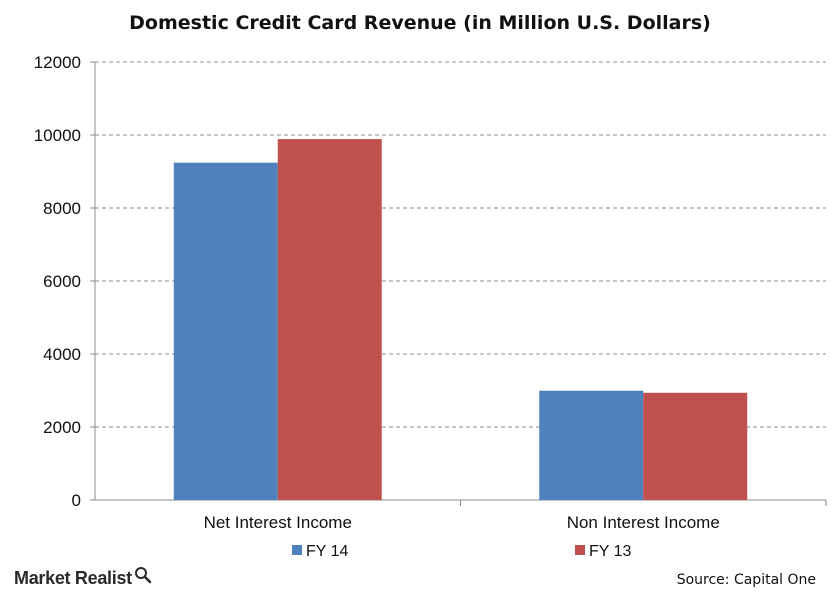 Image resolution: width=840 pixels, height=600 pixels. What do you see at coordinates (746, 580) in the screenshot?
I see `source-note: Source: Capital One` at bounding box center [746, 580].